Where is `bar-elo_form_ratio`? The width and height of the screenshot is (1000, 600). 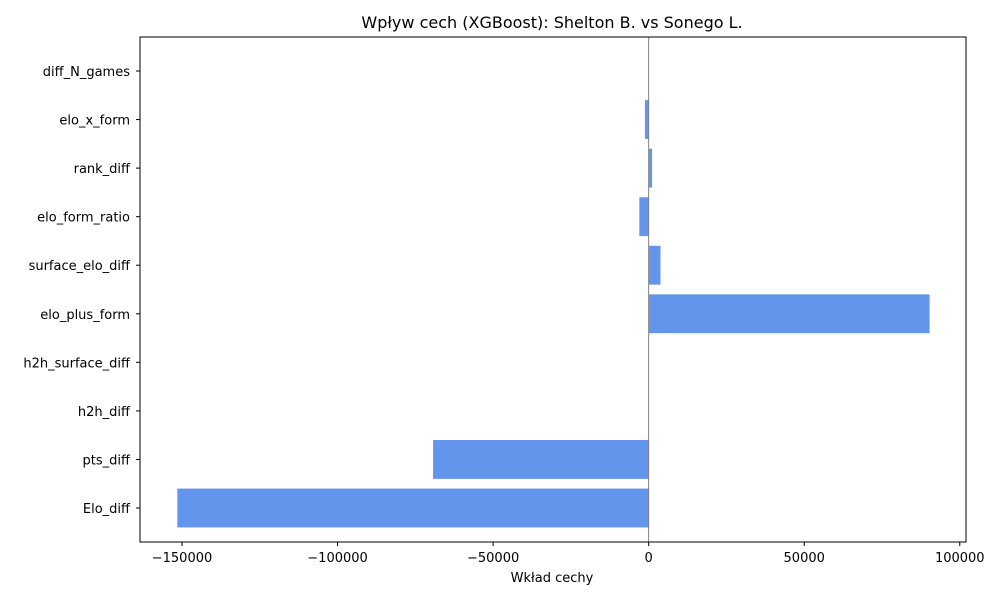 bar-elo_form_ratio is located at coordinates (644, 217).